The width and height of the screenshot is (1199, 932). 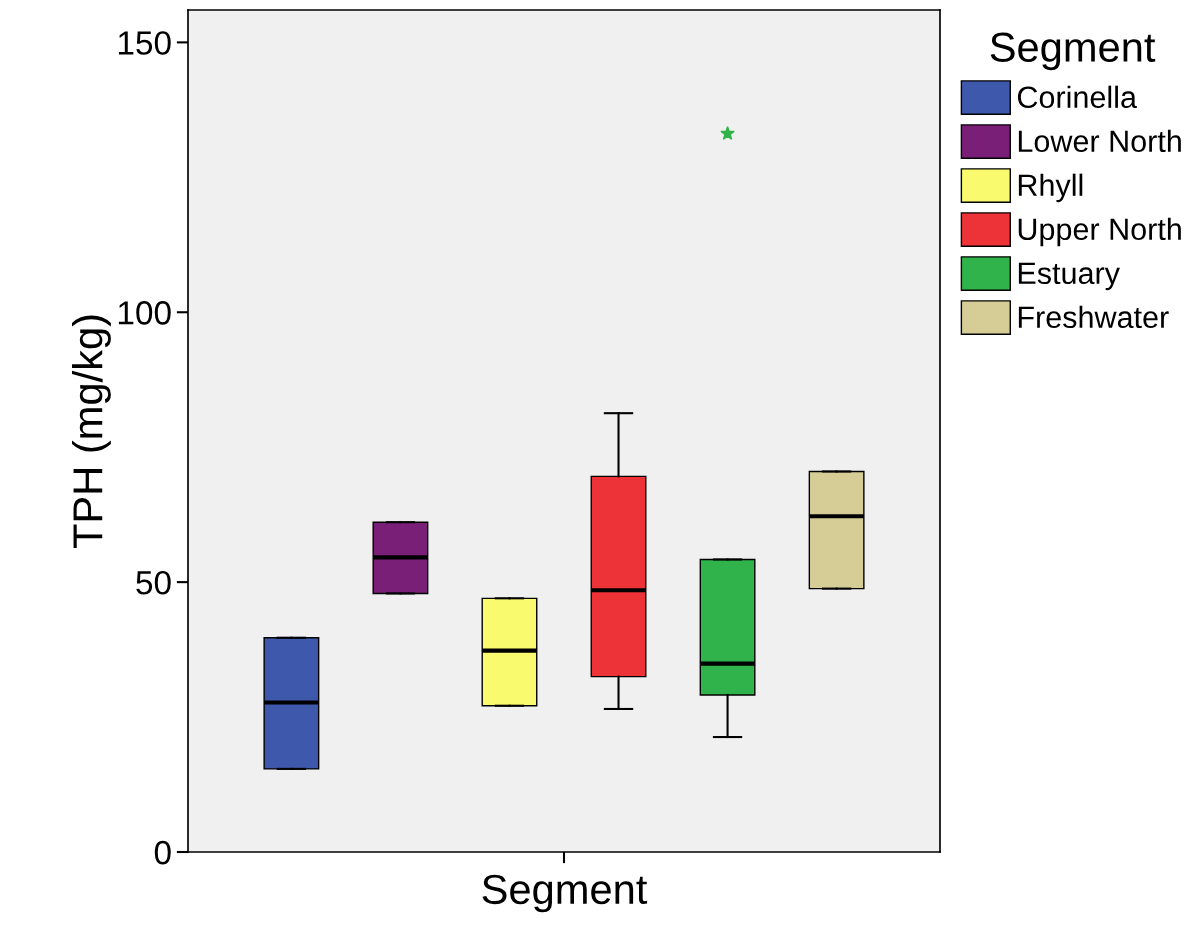 I want to click on legend-label: Corinella, so click(x=1077, y=97).